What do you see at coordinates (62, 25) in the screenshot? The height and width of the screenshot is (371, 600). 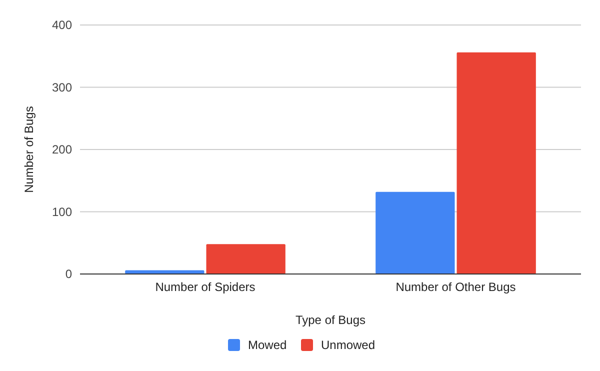 I see `y-tick-label: 400` at bounding box center [62, 25].